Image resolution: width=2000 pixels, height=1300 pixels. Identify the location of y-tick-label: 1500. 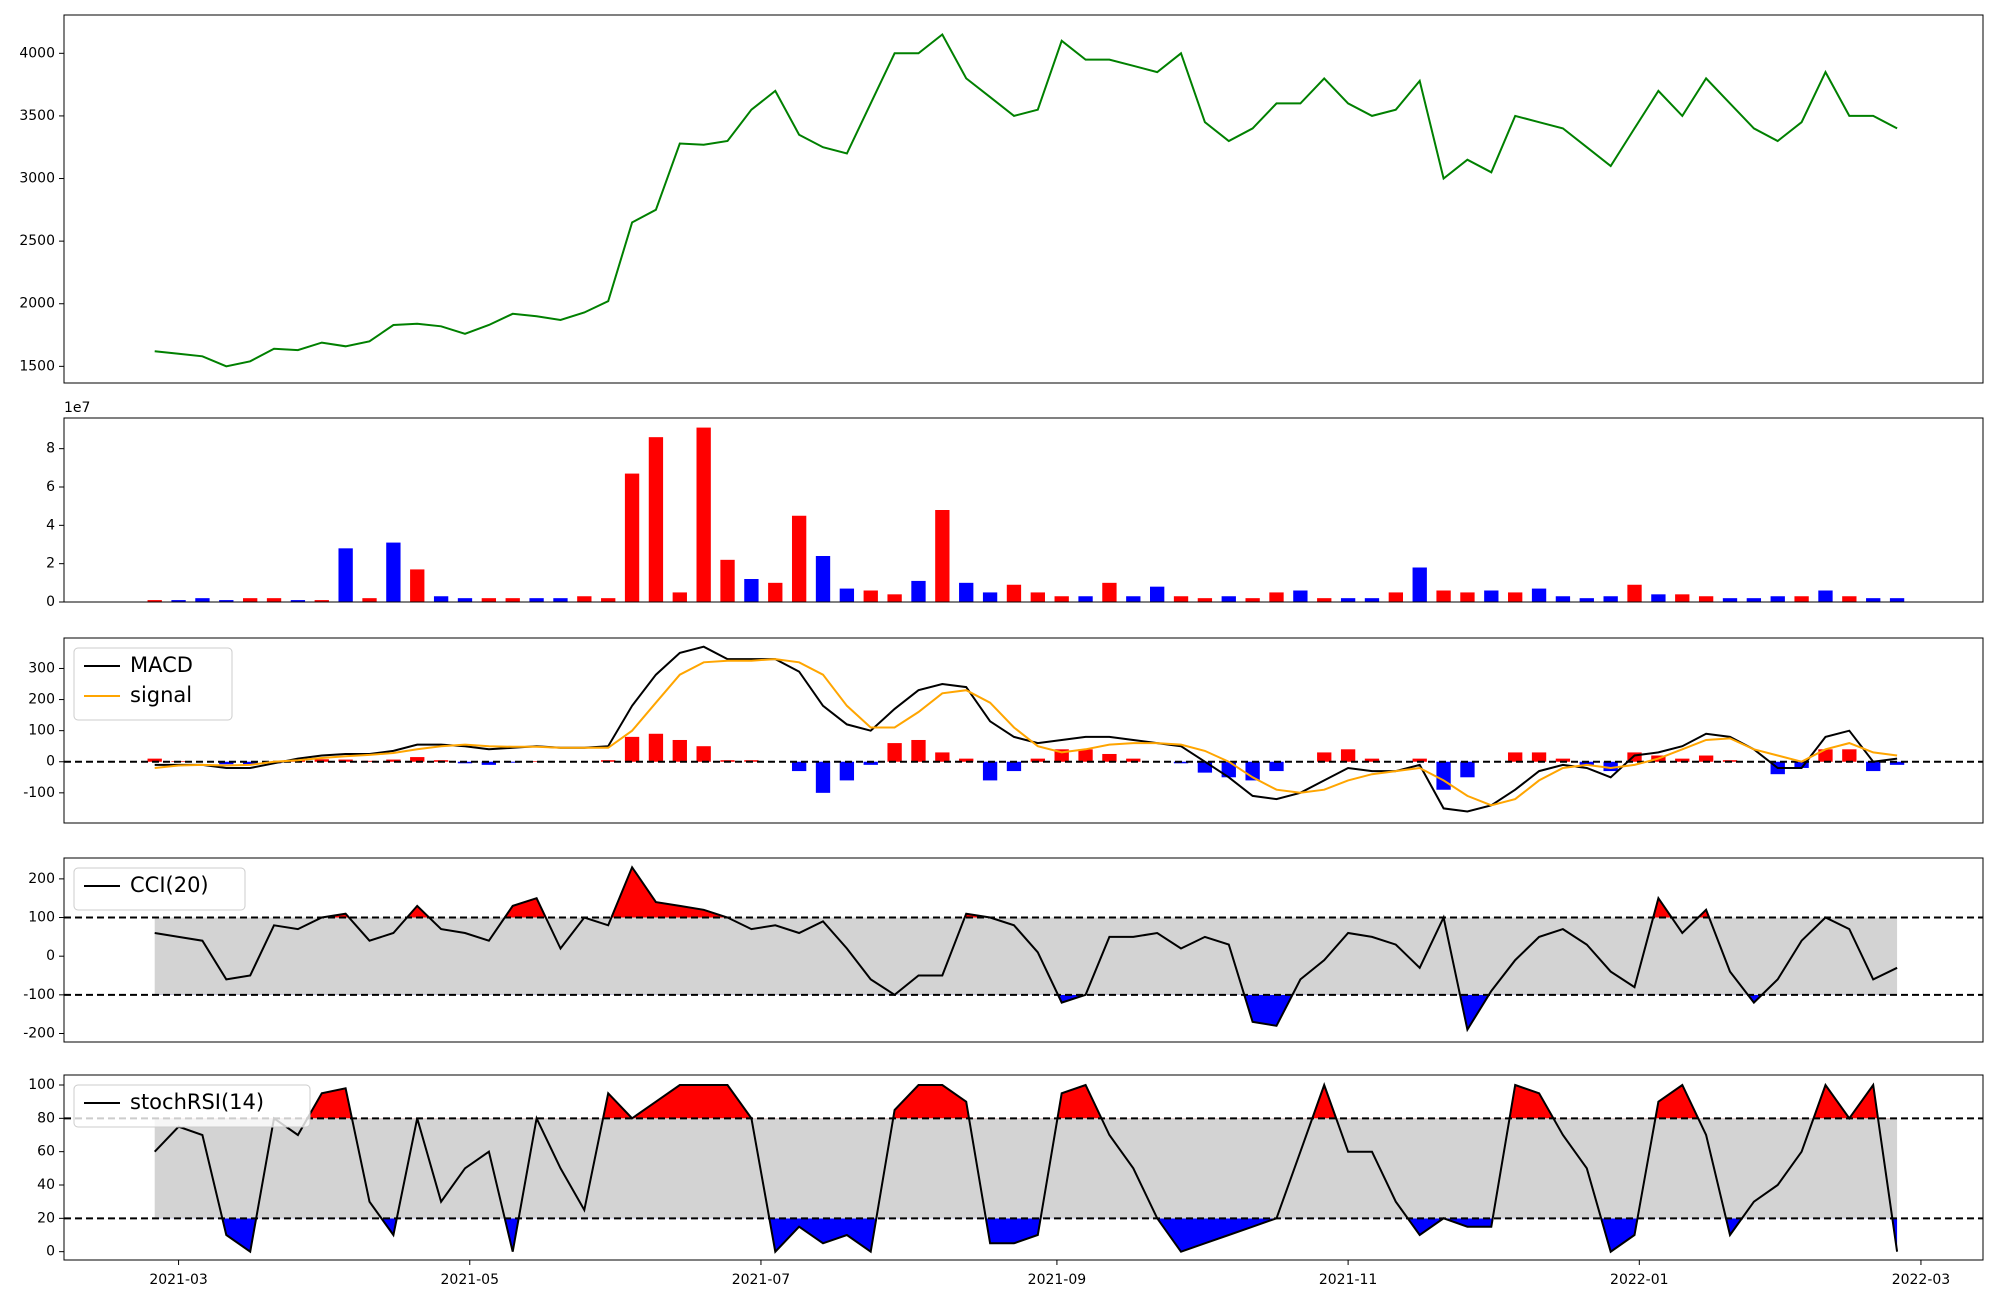
(37, 366).